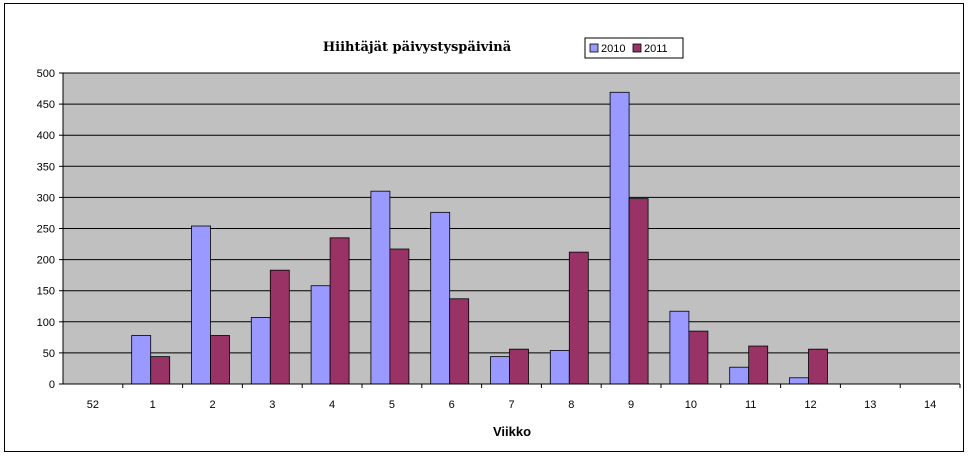  I want to click on x-tick-label: 2, so click(212, 405).